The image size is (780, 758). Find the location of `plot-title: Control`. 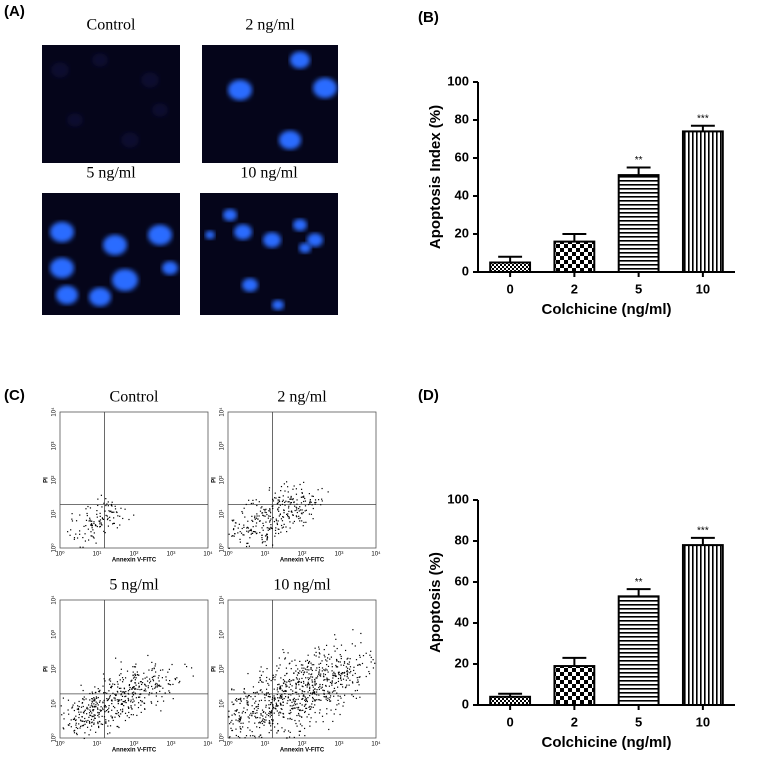

plot-title: Control is located at coordinates (134, 397).